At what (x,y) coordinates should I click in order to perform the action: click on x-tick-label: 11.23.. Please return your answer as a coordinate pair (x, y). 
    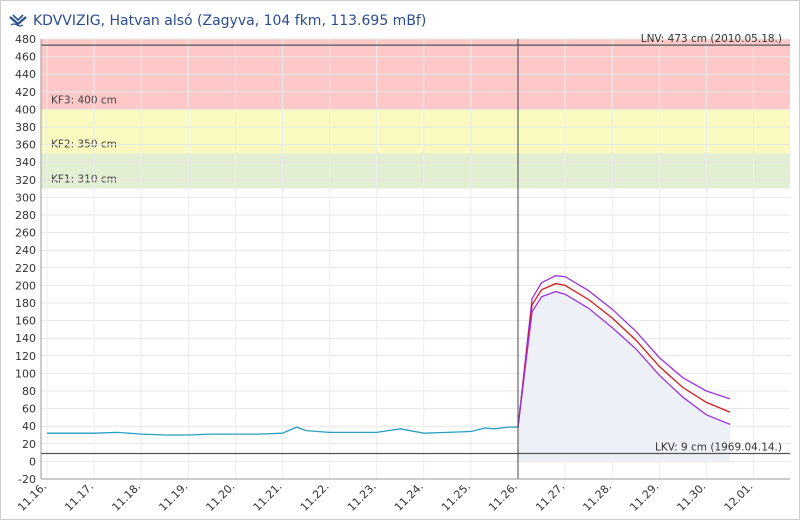
    Looking at the image, I should click on (362, 497).